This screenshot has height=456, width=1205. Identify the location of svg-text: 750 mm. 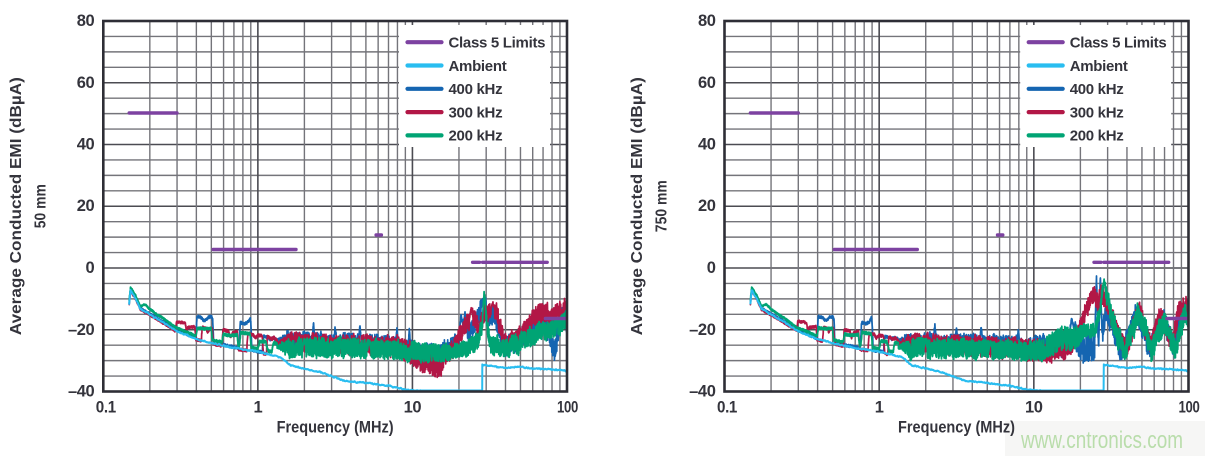
(662, 206).